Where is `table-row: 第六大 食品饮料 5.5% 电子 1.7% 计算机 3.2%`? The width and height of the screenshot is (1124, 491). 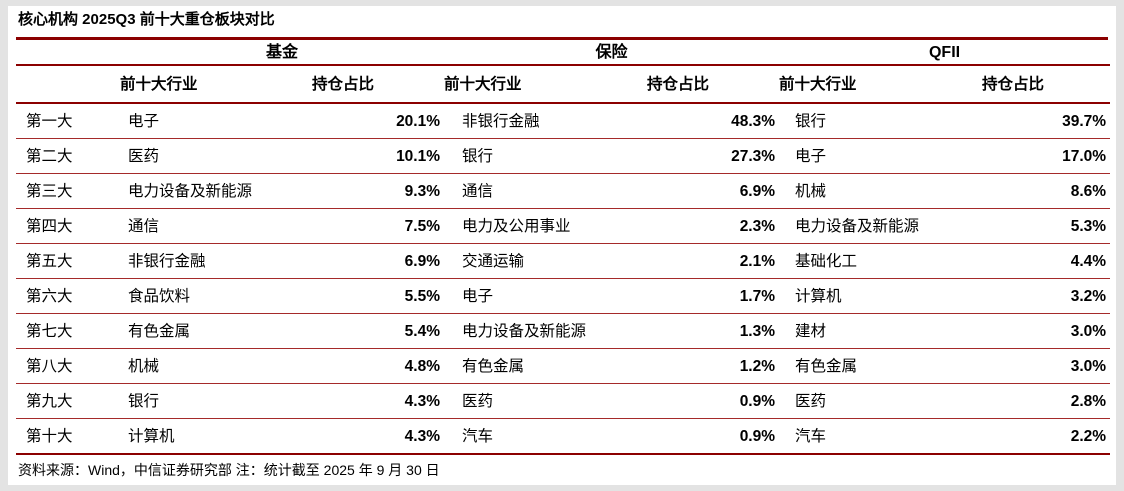
table-row: 第六大 食品饮料 5.5% 电子 1.7% 计算机 3.2% is located at coordinates (563, 296).